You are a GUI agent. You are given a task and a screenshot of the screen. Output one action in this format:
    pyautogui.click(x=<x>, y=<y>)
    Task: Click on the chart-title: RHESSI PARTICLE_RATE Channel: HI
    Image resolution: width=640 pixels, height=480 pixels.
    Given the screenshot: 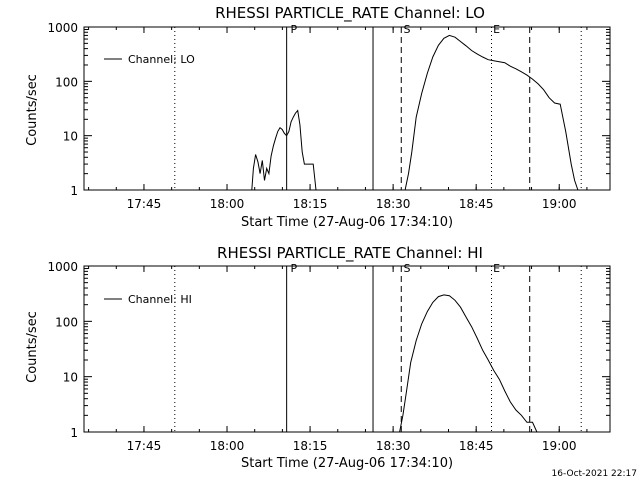 What is the action you would take?
    pyautogui.click(x=350, y=253)
    